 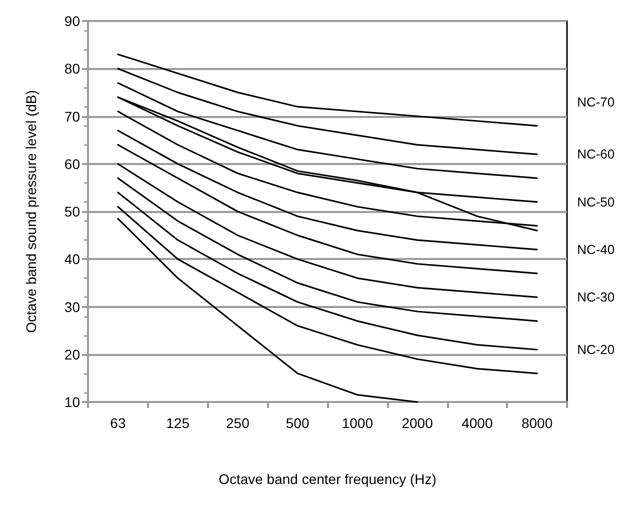 I want to click on y-tick-label: 80, so click(x=72, y=68).